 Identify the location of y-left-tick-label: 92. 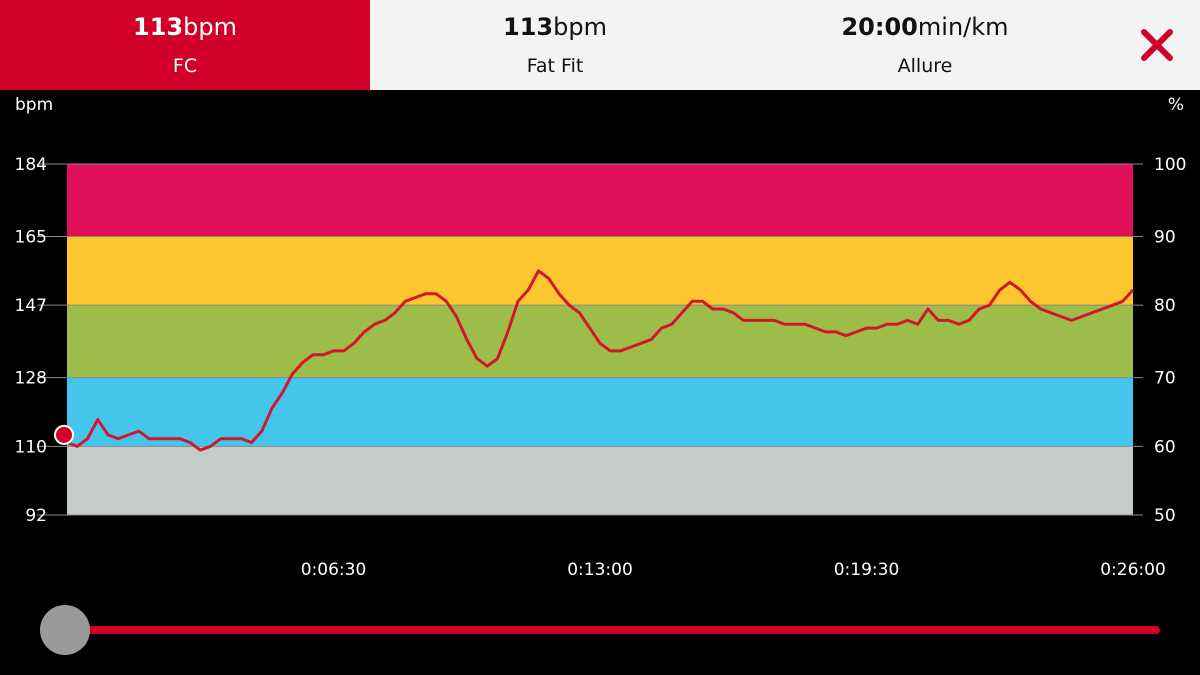
(36, 516).